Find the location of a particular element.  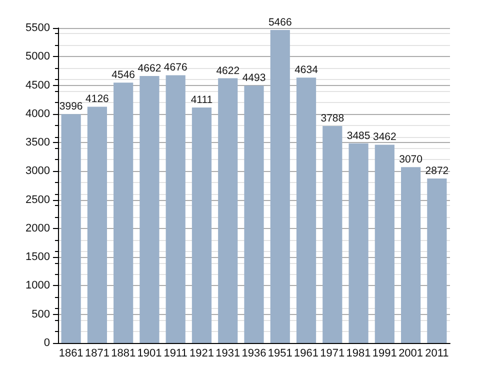

y-tick-label: 1500 is located at coordinates (38, 257).